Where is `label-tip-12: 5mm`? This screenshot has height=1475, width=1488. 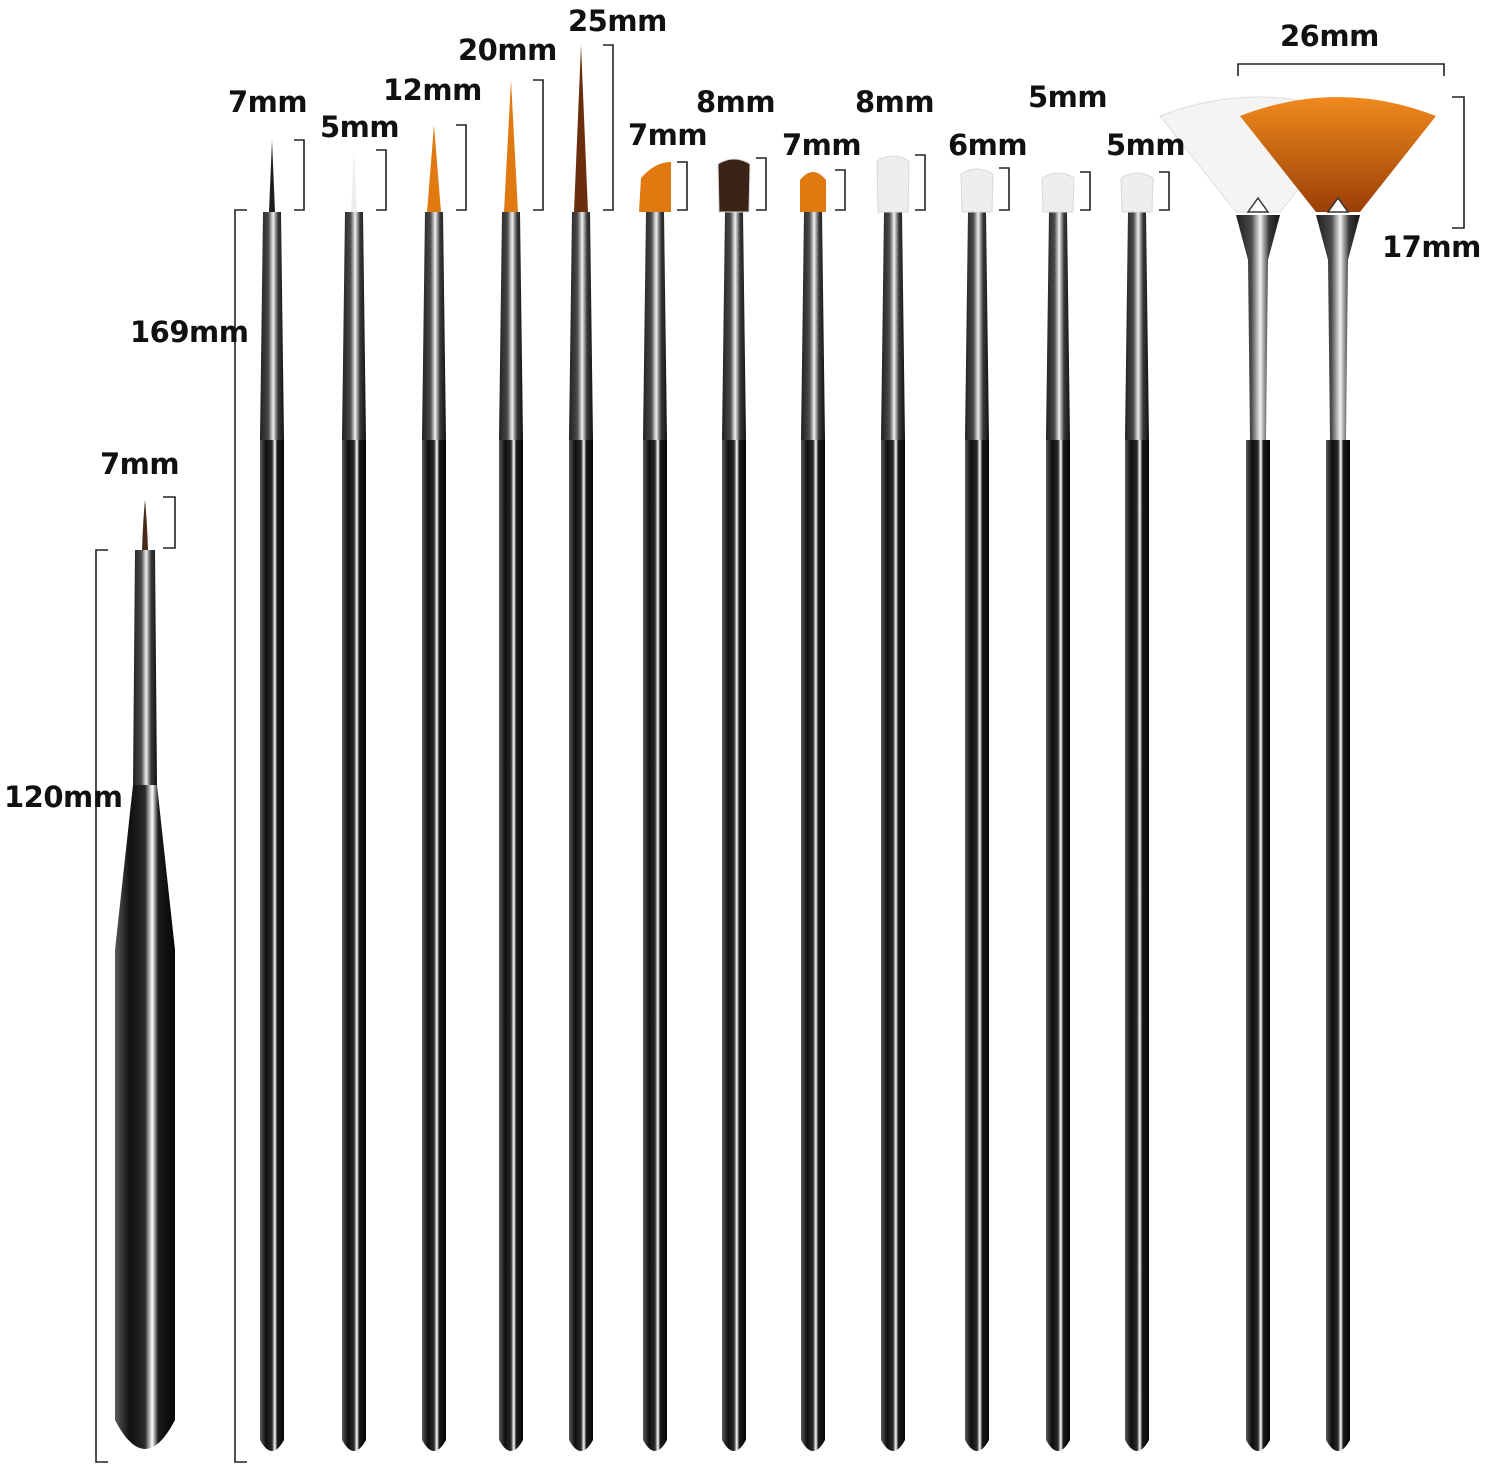
label-tip-12: 5mm is located at coordinates (1146, 145).